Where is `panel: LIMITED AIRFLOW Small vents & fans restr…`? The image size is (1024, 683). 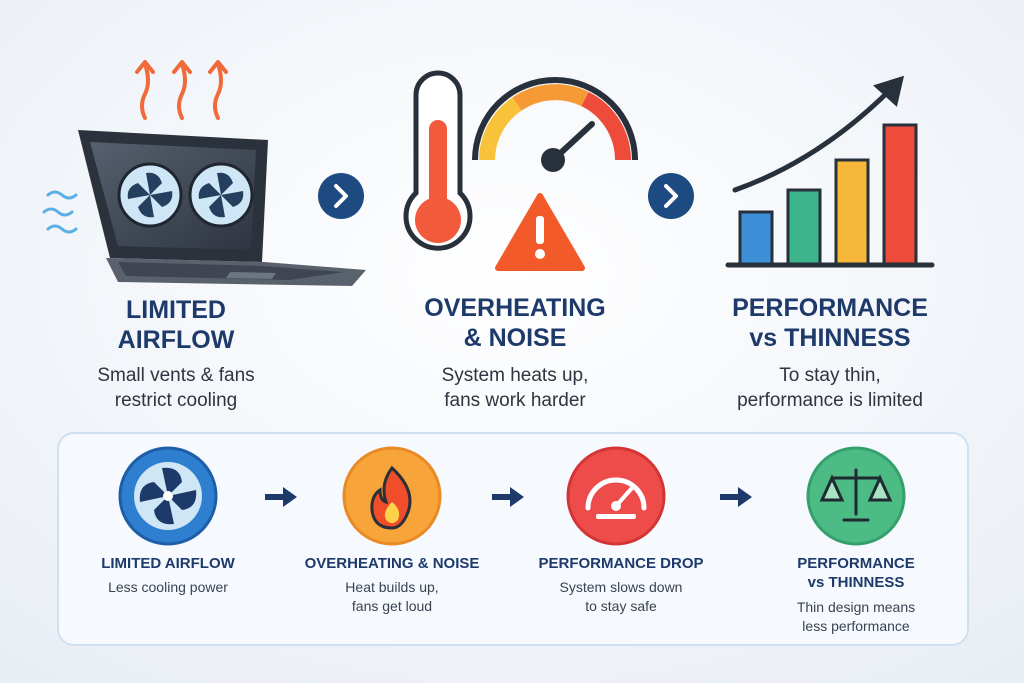
panel: LIMITED AIRFLOW Small vents & fans restr… is located at coordinates (175, 353).